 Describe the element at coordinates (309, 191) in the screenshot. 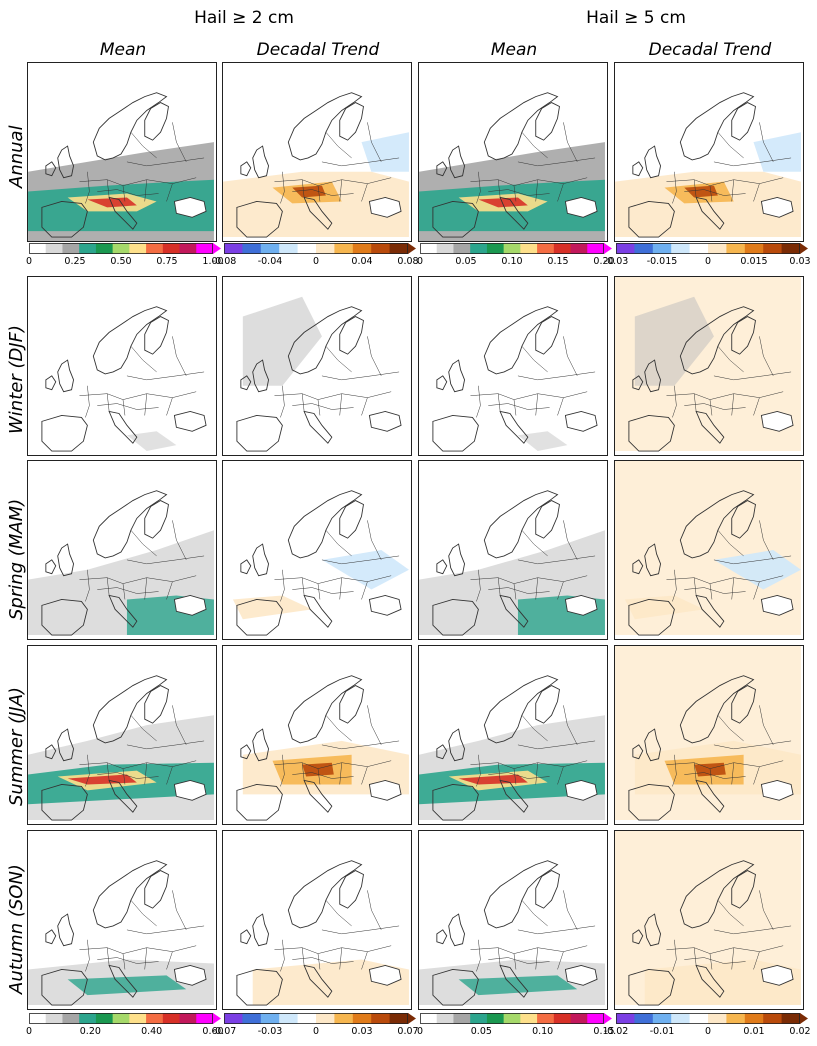

I see `hail-field-shading` at that location.